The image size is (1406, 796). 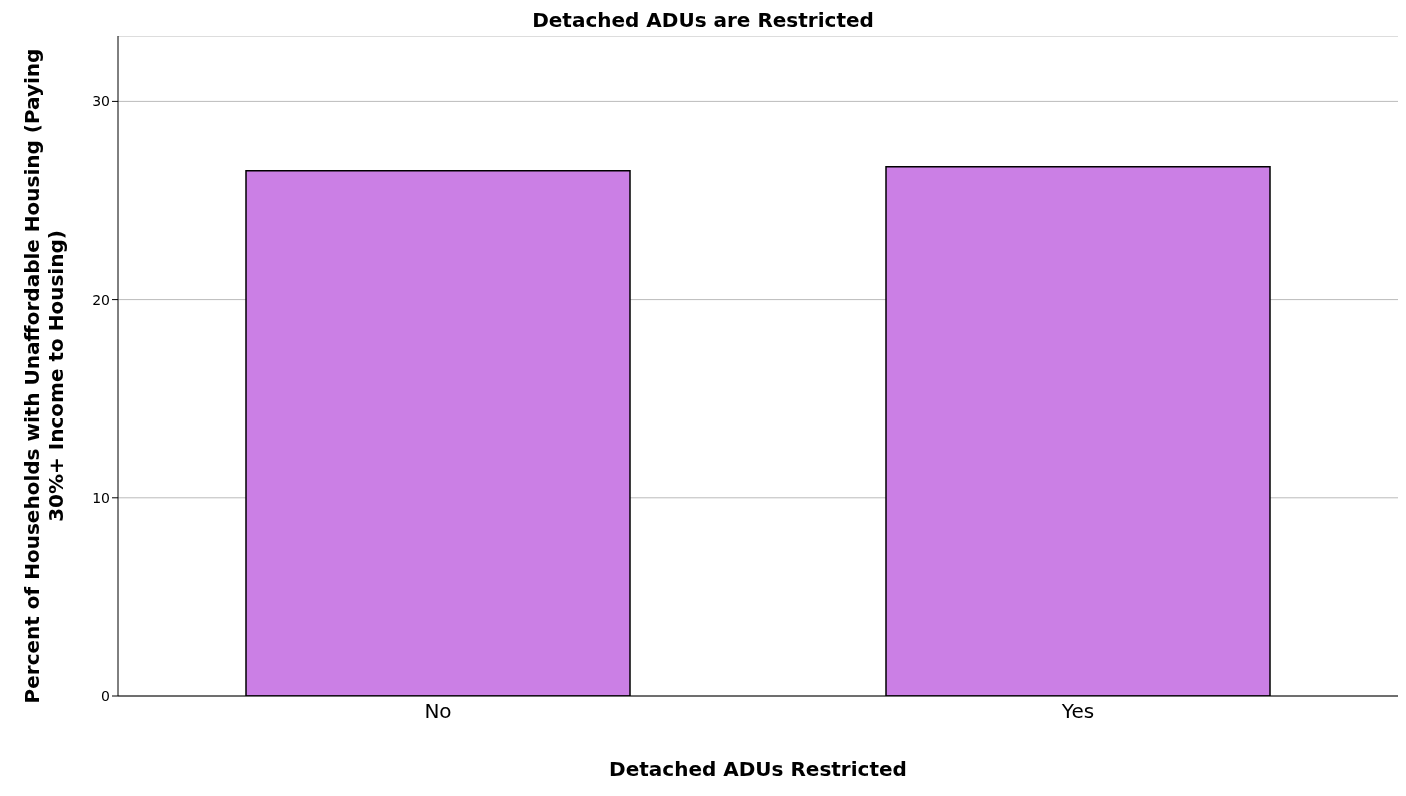 I want to click on y-tick-label: 10, so click(x=101, y=497).